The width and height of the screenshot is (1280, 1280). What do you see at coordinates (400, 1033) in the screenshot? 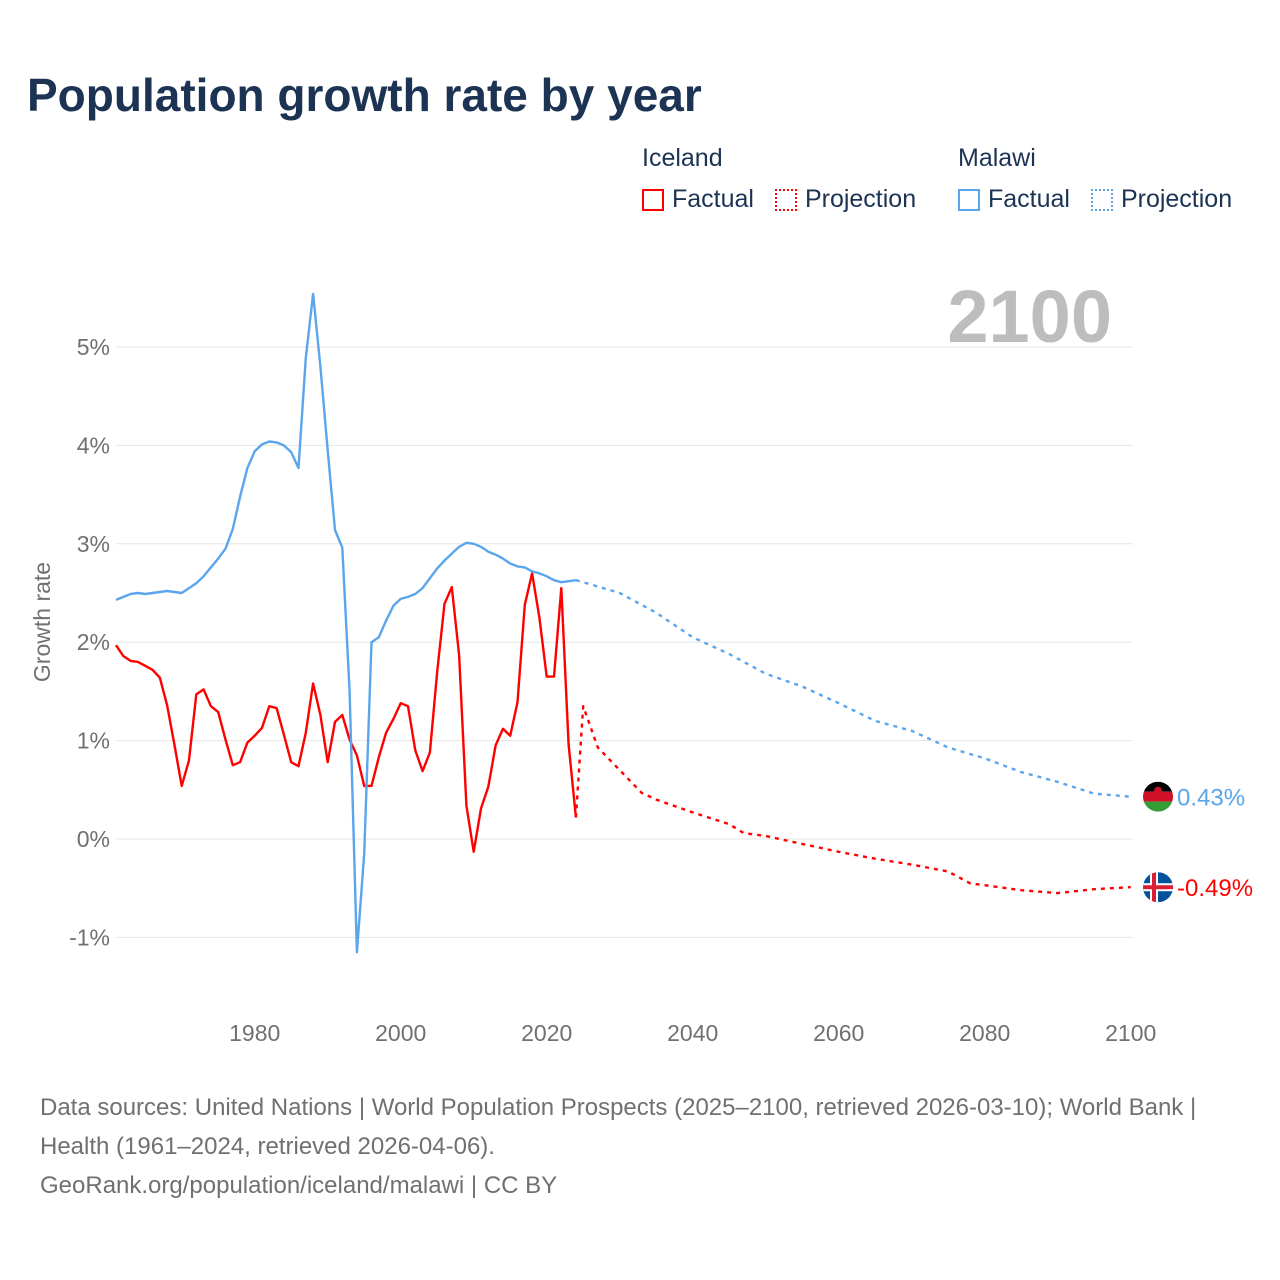
I see `x-tick-label: 2000` at bounding box center [400, 1033].